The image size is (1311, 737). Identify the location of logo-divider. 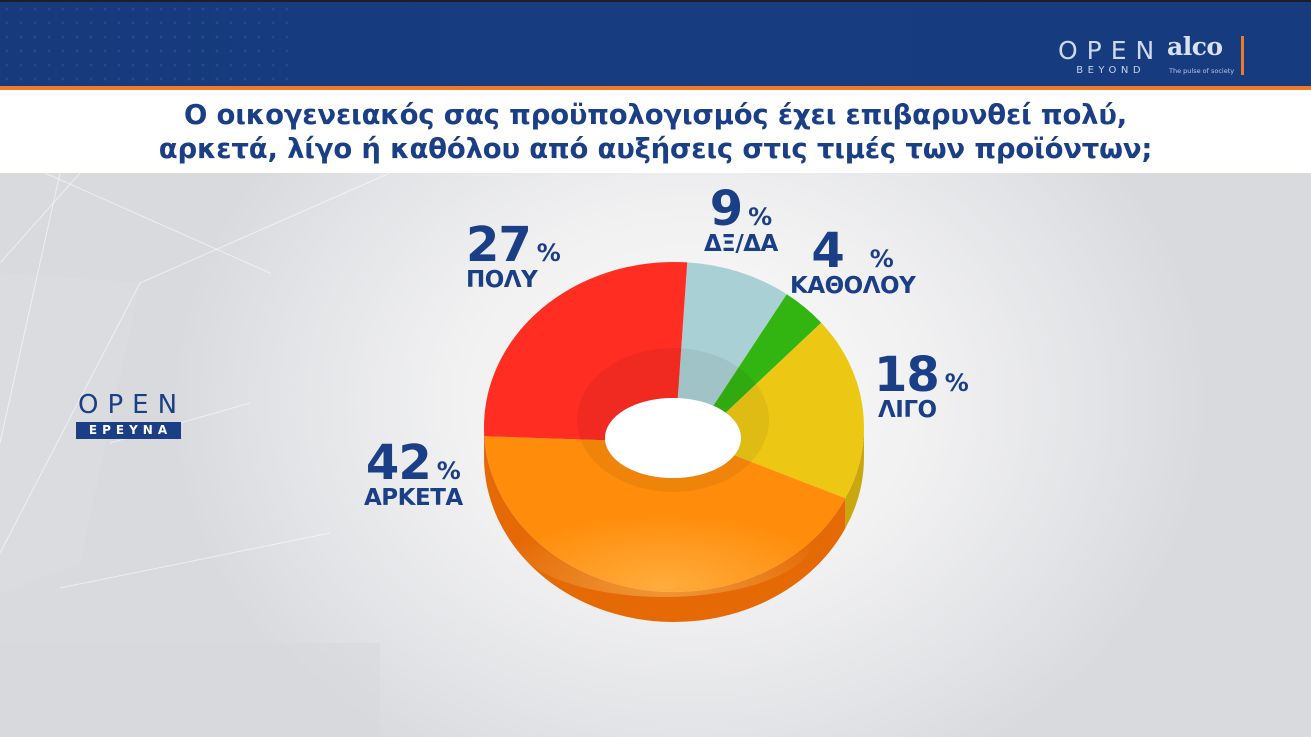
(1242, 55).